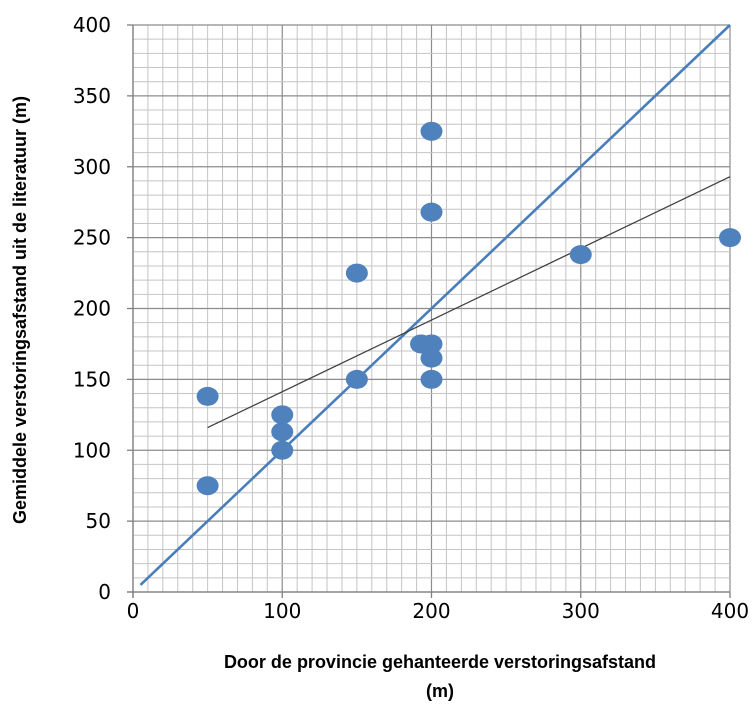 This screenshot has width=755, height=726. I want to click on y-tick-label: 250, so click(92, 238).